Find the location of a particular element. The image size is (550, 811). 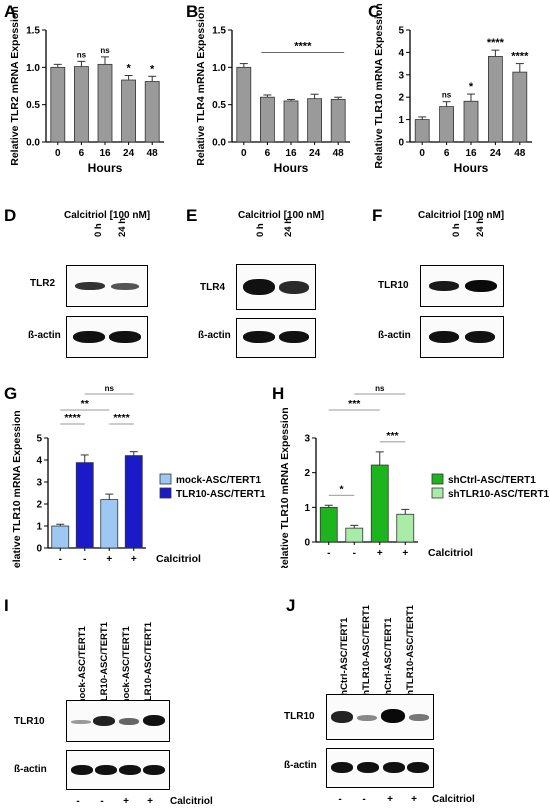

blot-j-lane-4: shTLR10-ASC/TERT1 is located at coordinates (410, 652).